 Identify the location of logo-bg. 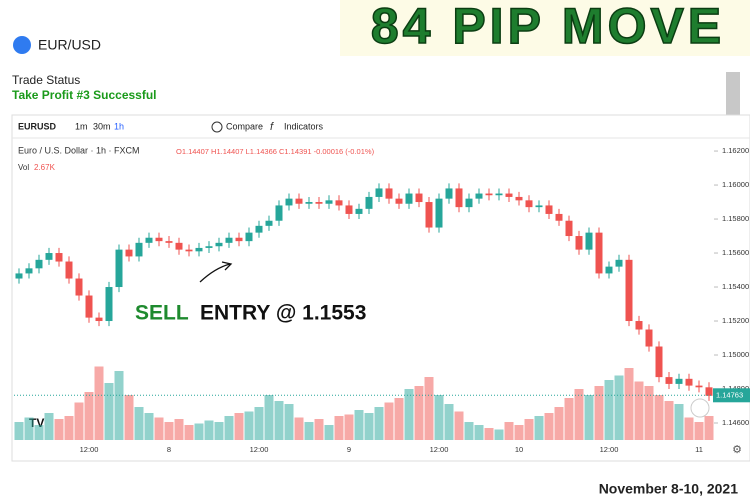
(545, 28).